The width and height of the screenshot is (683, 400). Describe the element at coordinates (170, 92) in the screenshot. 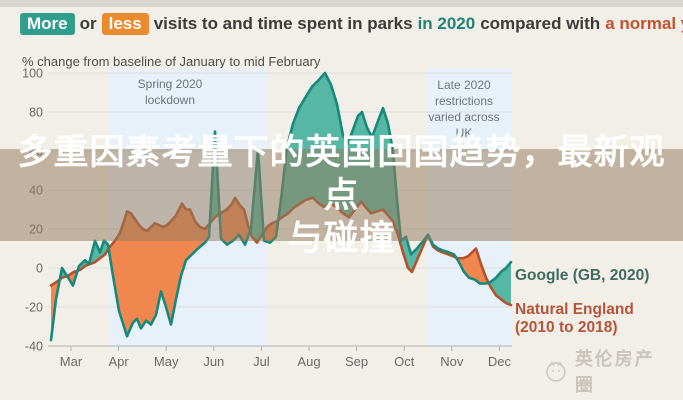

I see `annotation-spring-lockdown: Spring 2020 lockdown` at that location.